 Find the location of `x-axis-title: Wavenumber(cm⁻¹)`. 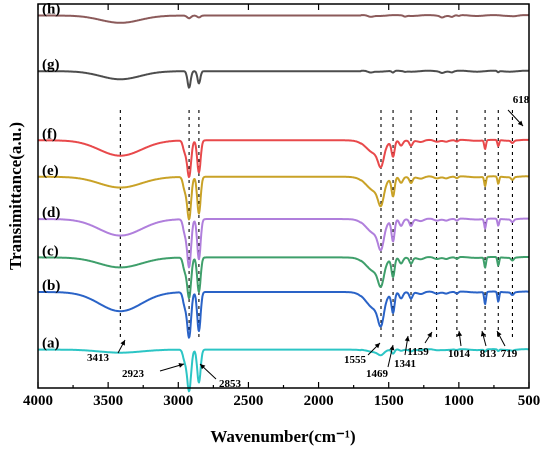

x-axis-title: Wavenumber(cm⁻¹) is located at coordinates (282, 436).